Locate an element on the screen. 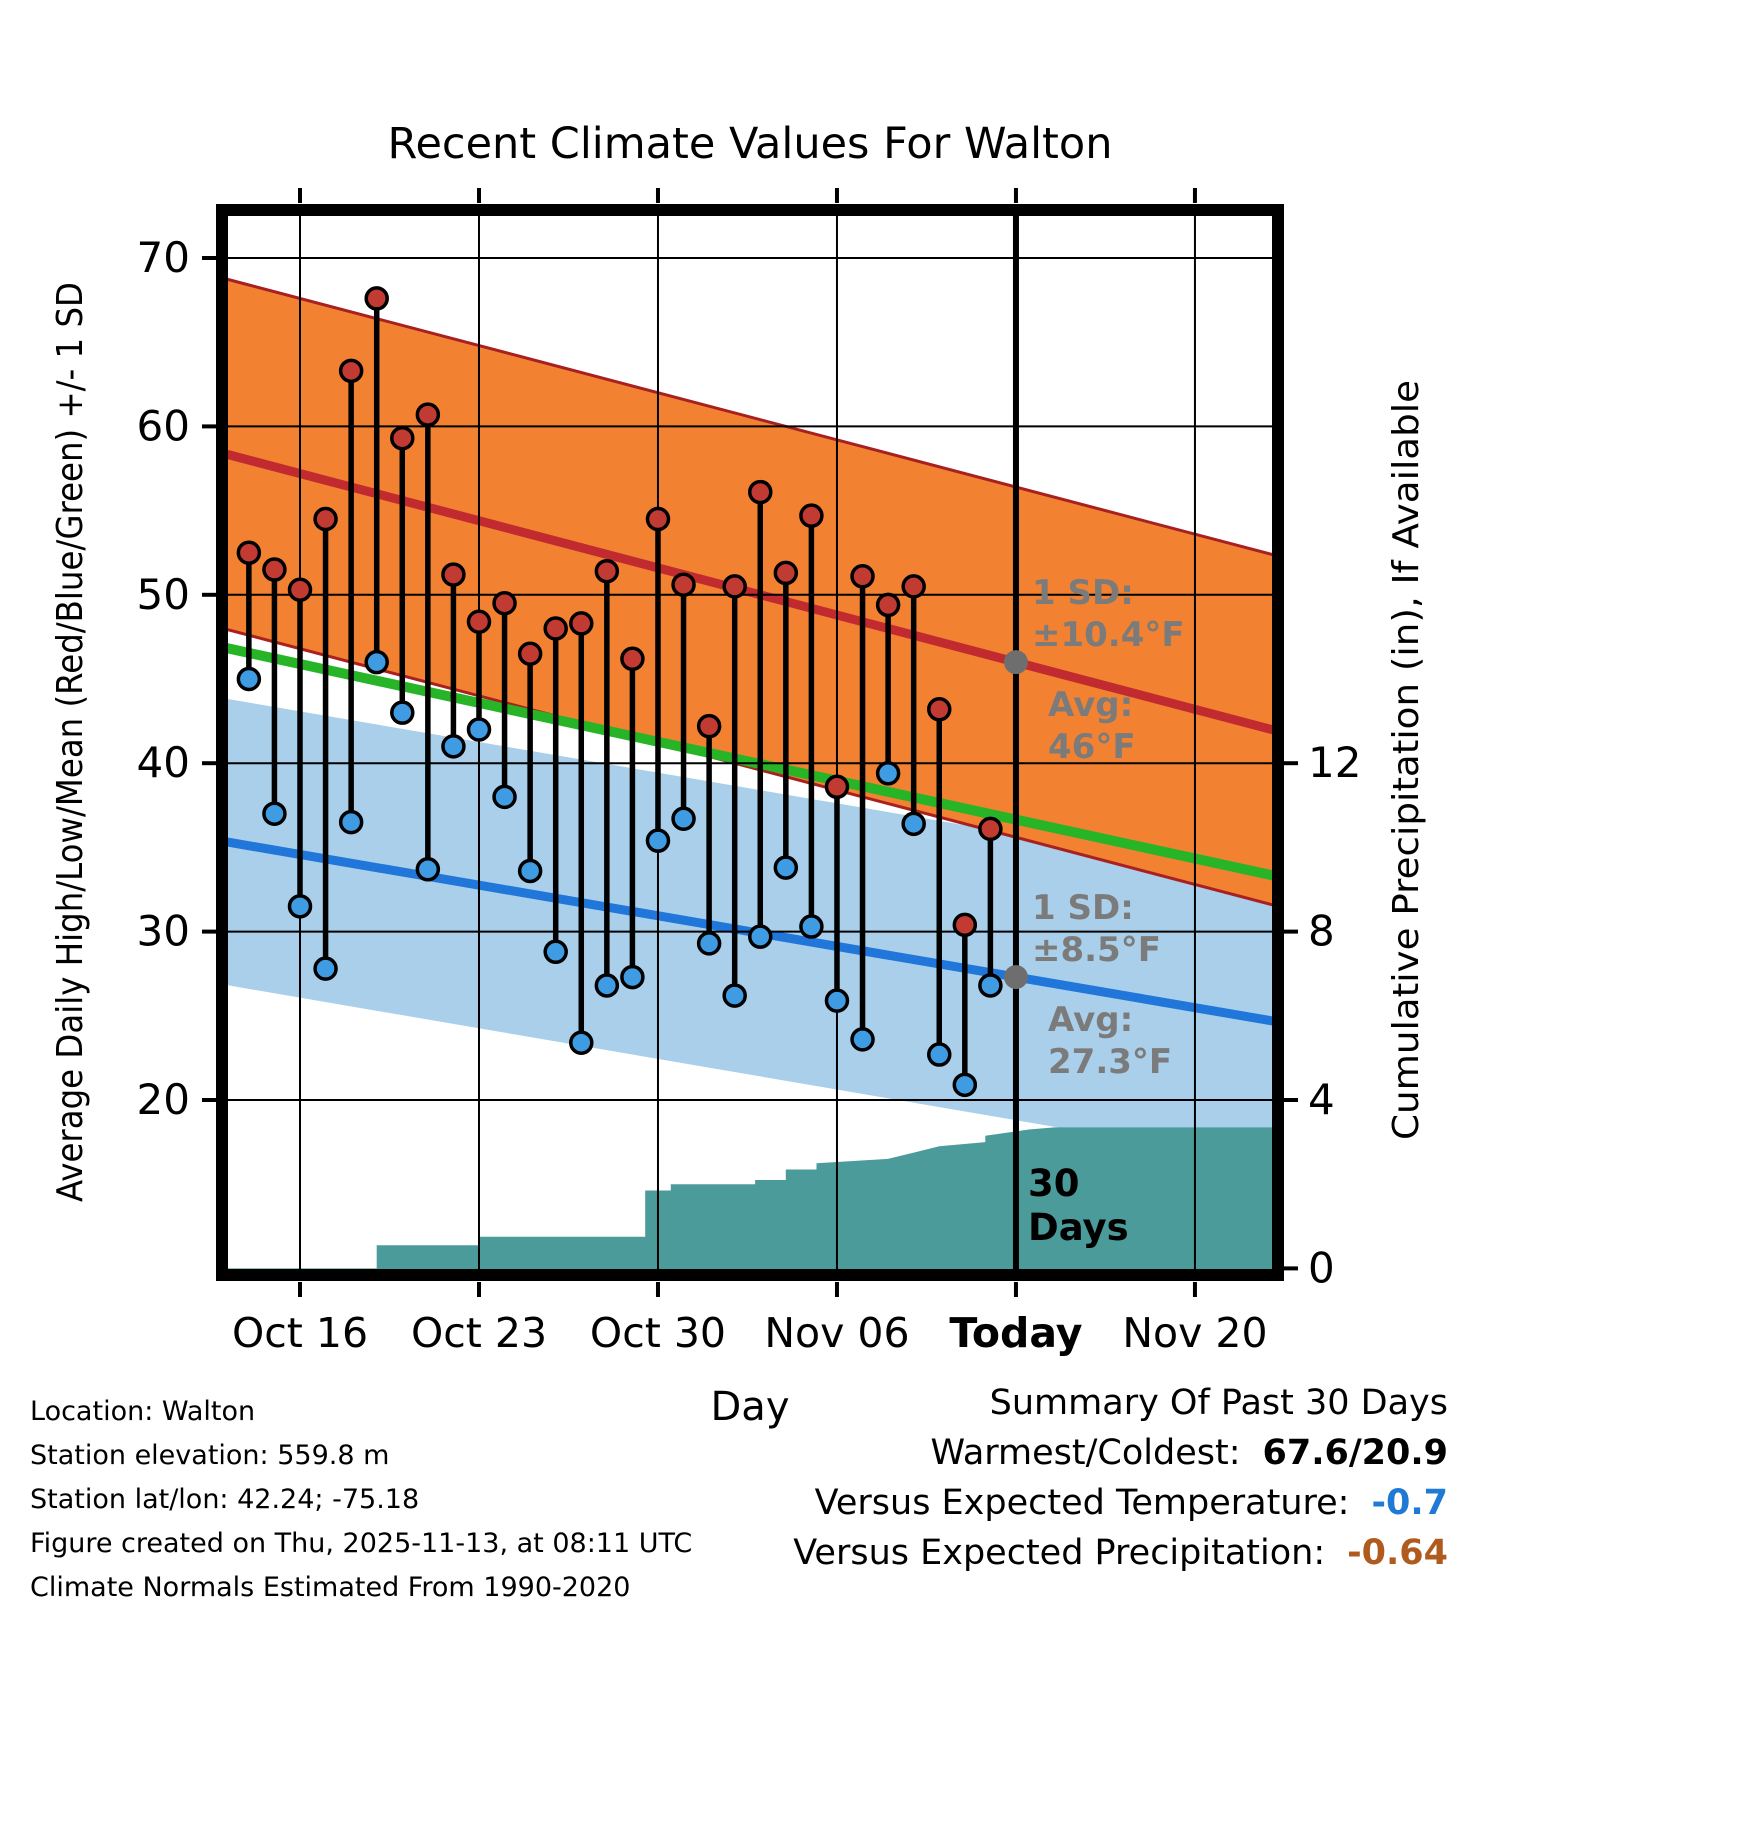 Image resolution: width=1748 pixels, height=1828 pixels. low-sd-line2: ±8.5°F is located at coordinates (1096, 950).